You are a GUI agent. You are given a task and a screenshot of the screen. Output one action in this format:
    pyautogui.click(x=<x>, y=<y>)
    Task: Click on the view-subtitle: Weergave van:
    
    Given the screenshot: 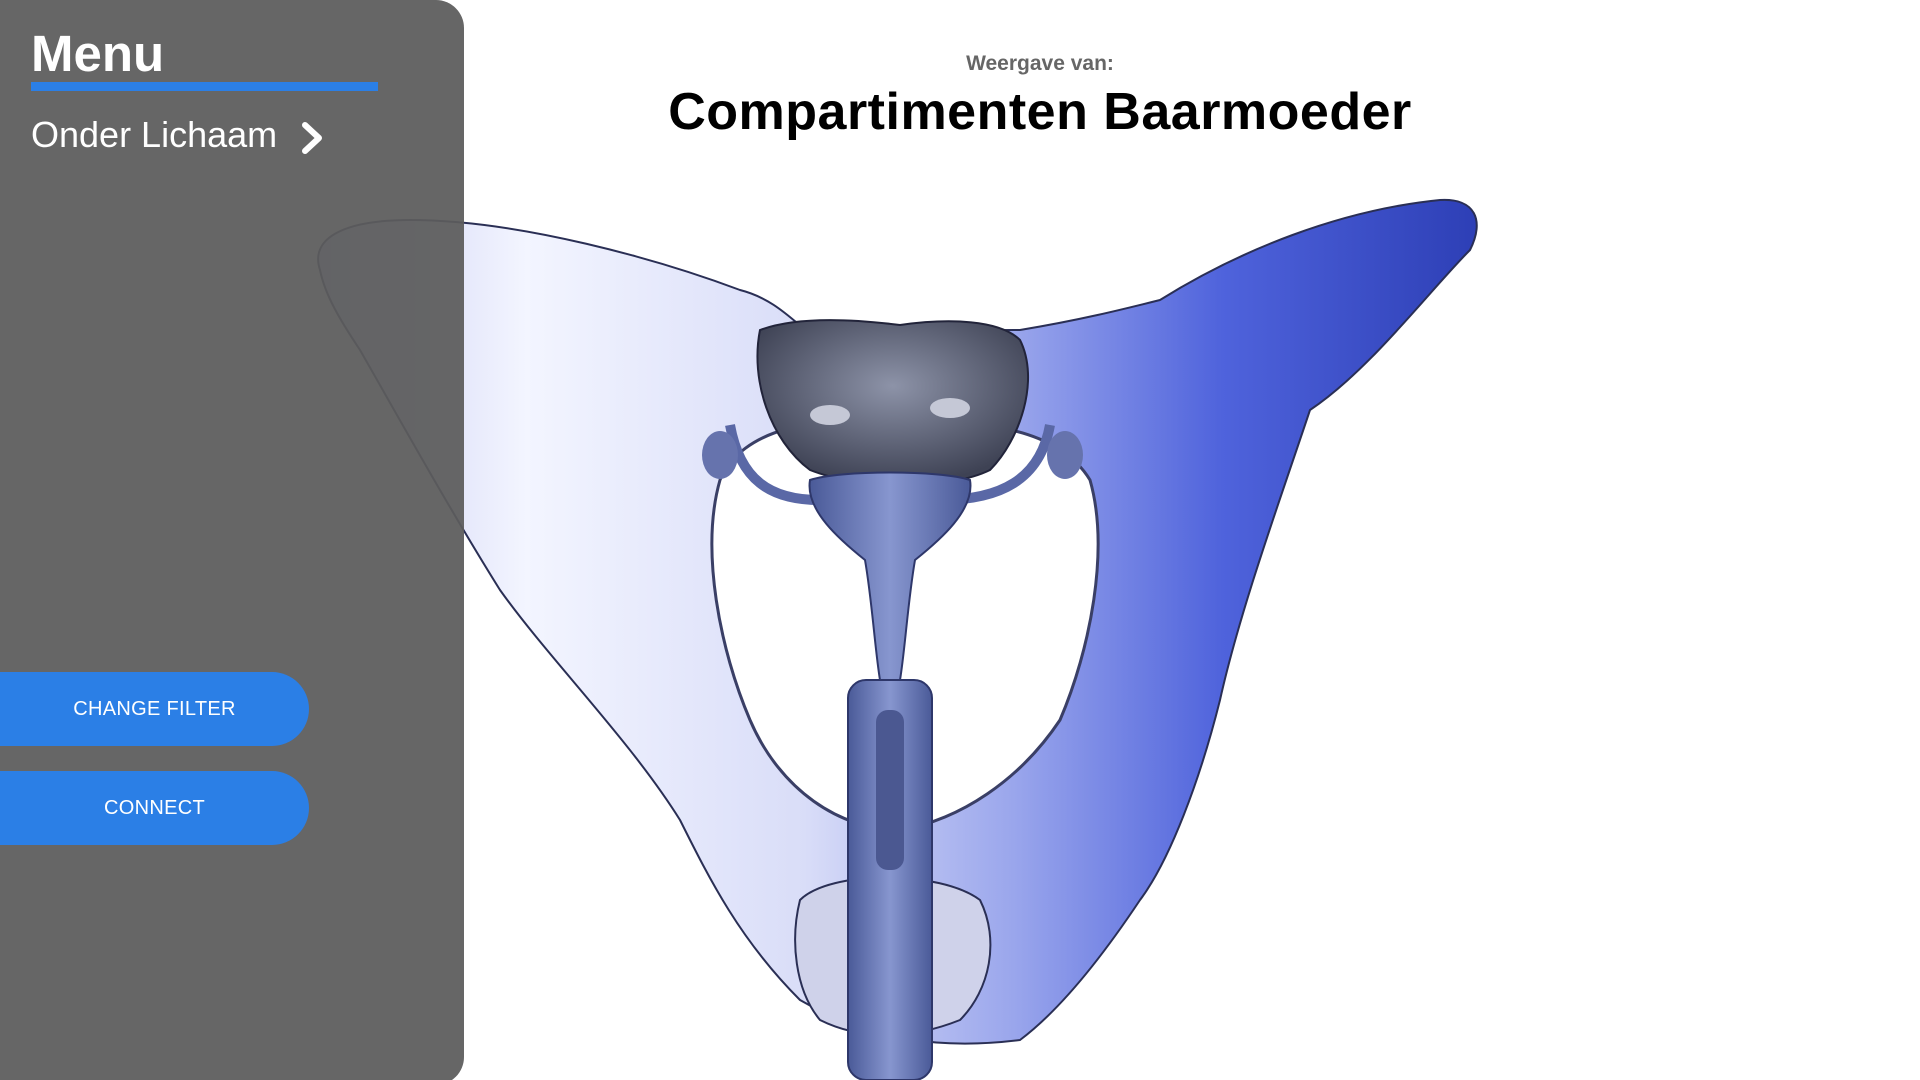 What is the action you would take?
    pyautogui.click(x=1040, y=63)
    